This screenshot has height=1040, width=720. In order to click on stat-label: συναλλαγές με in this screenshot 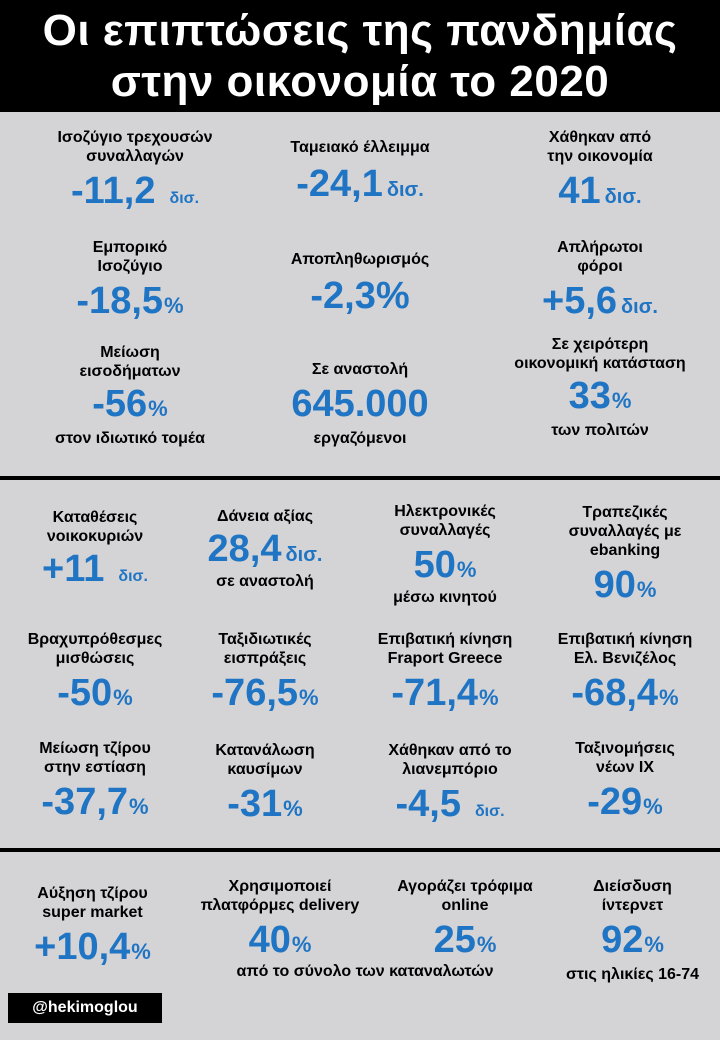, I will do `click(625, 531)`.